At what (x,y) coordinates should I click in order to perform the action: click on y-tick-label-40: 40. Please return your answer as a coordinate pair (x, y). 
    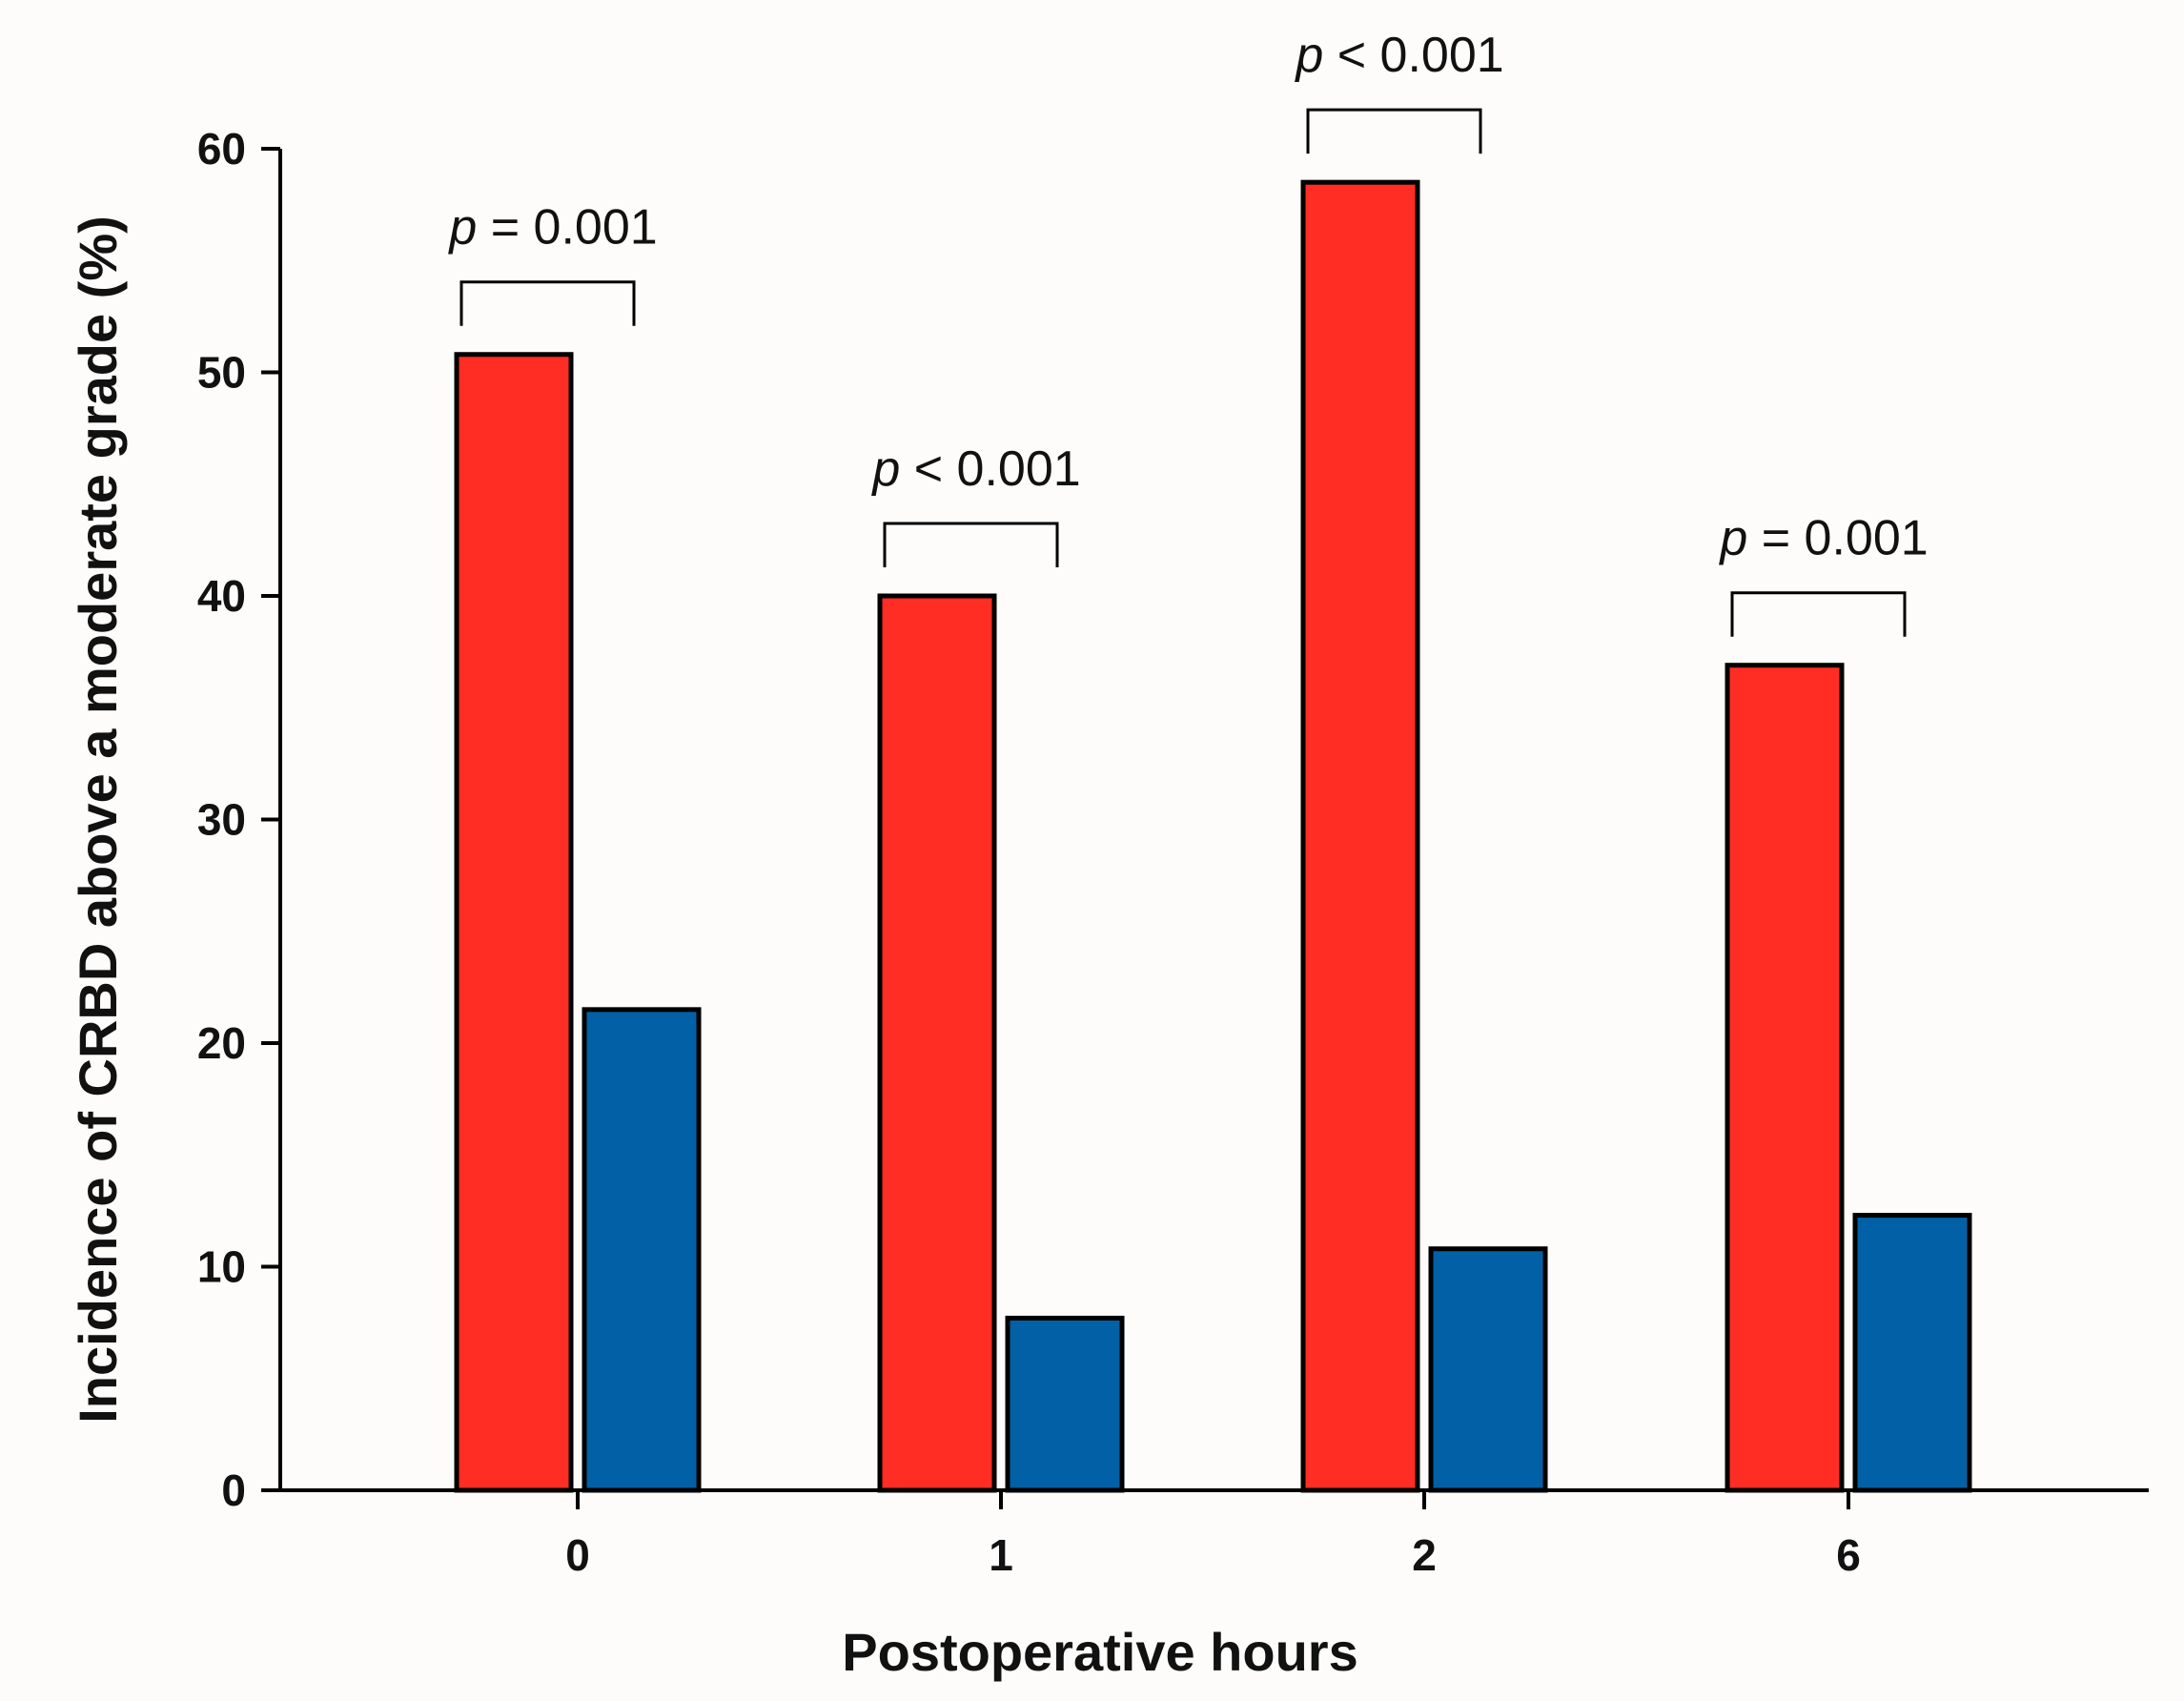
    Looking at the image, I should click on (222, 596).